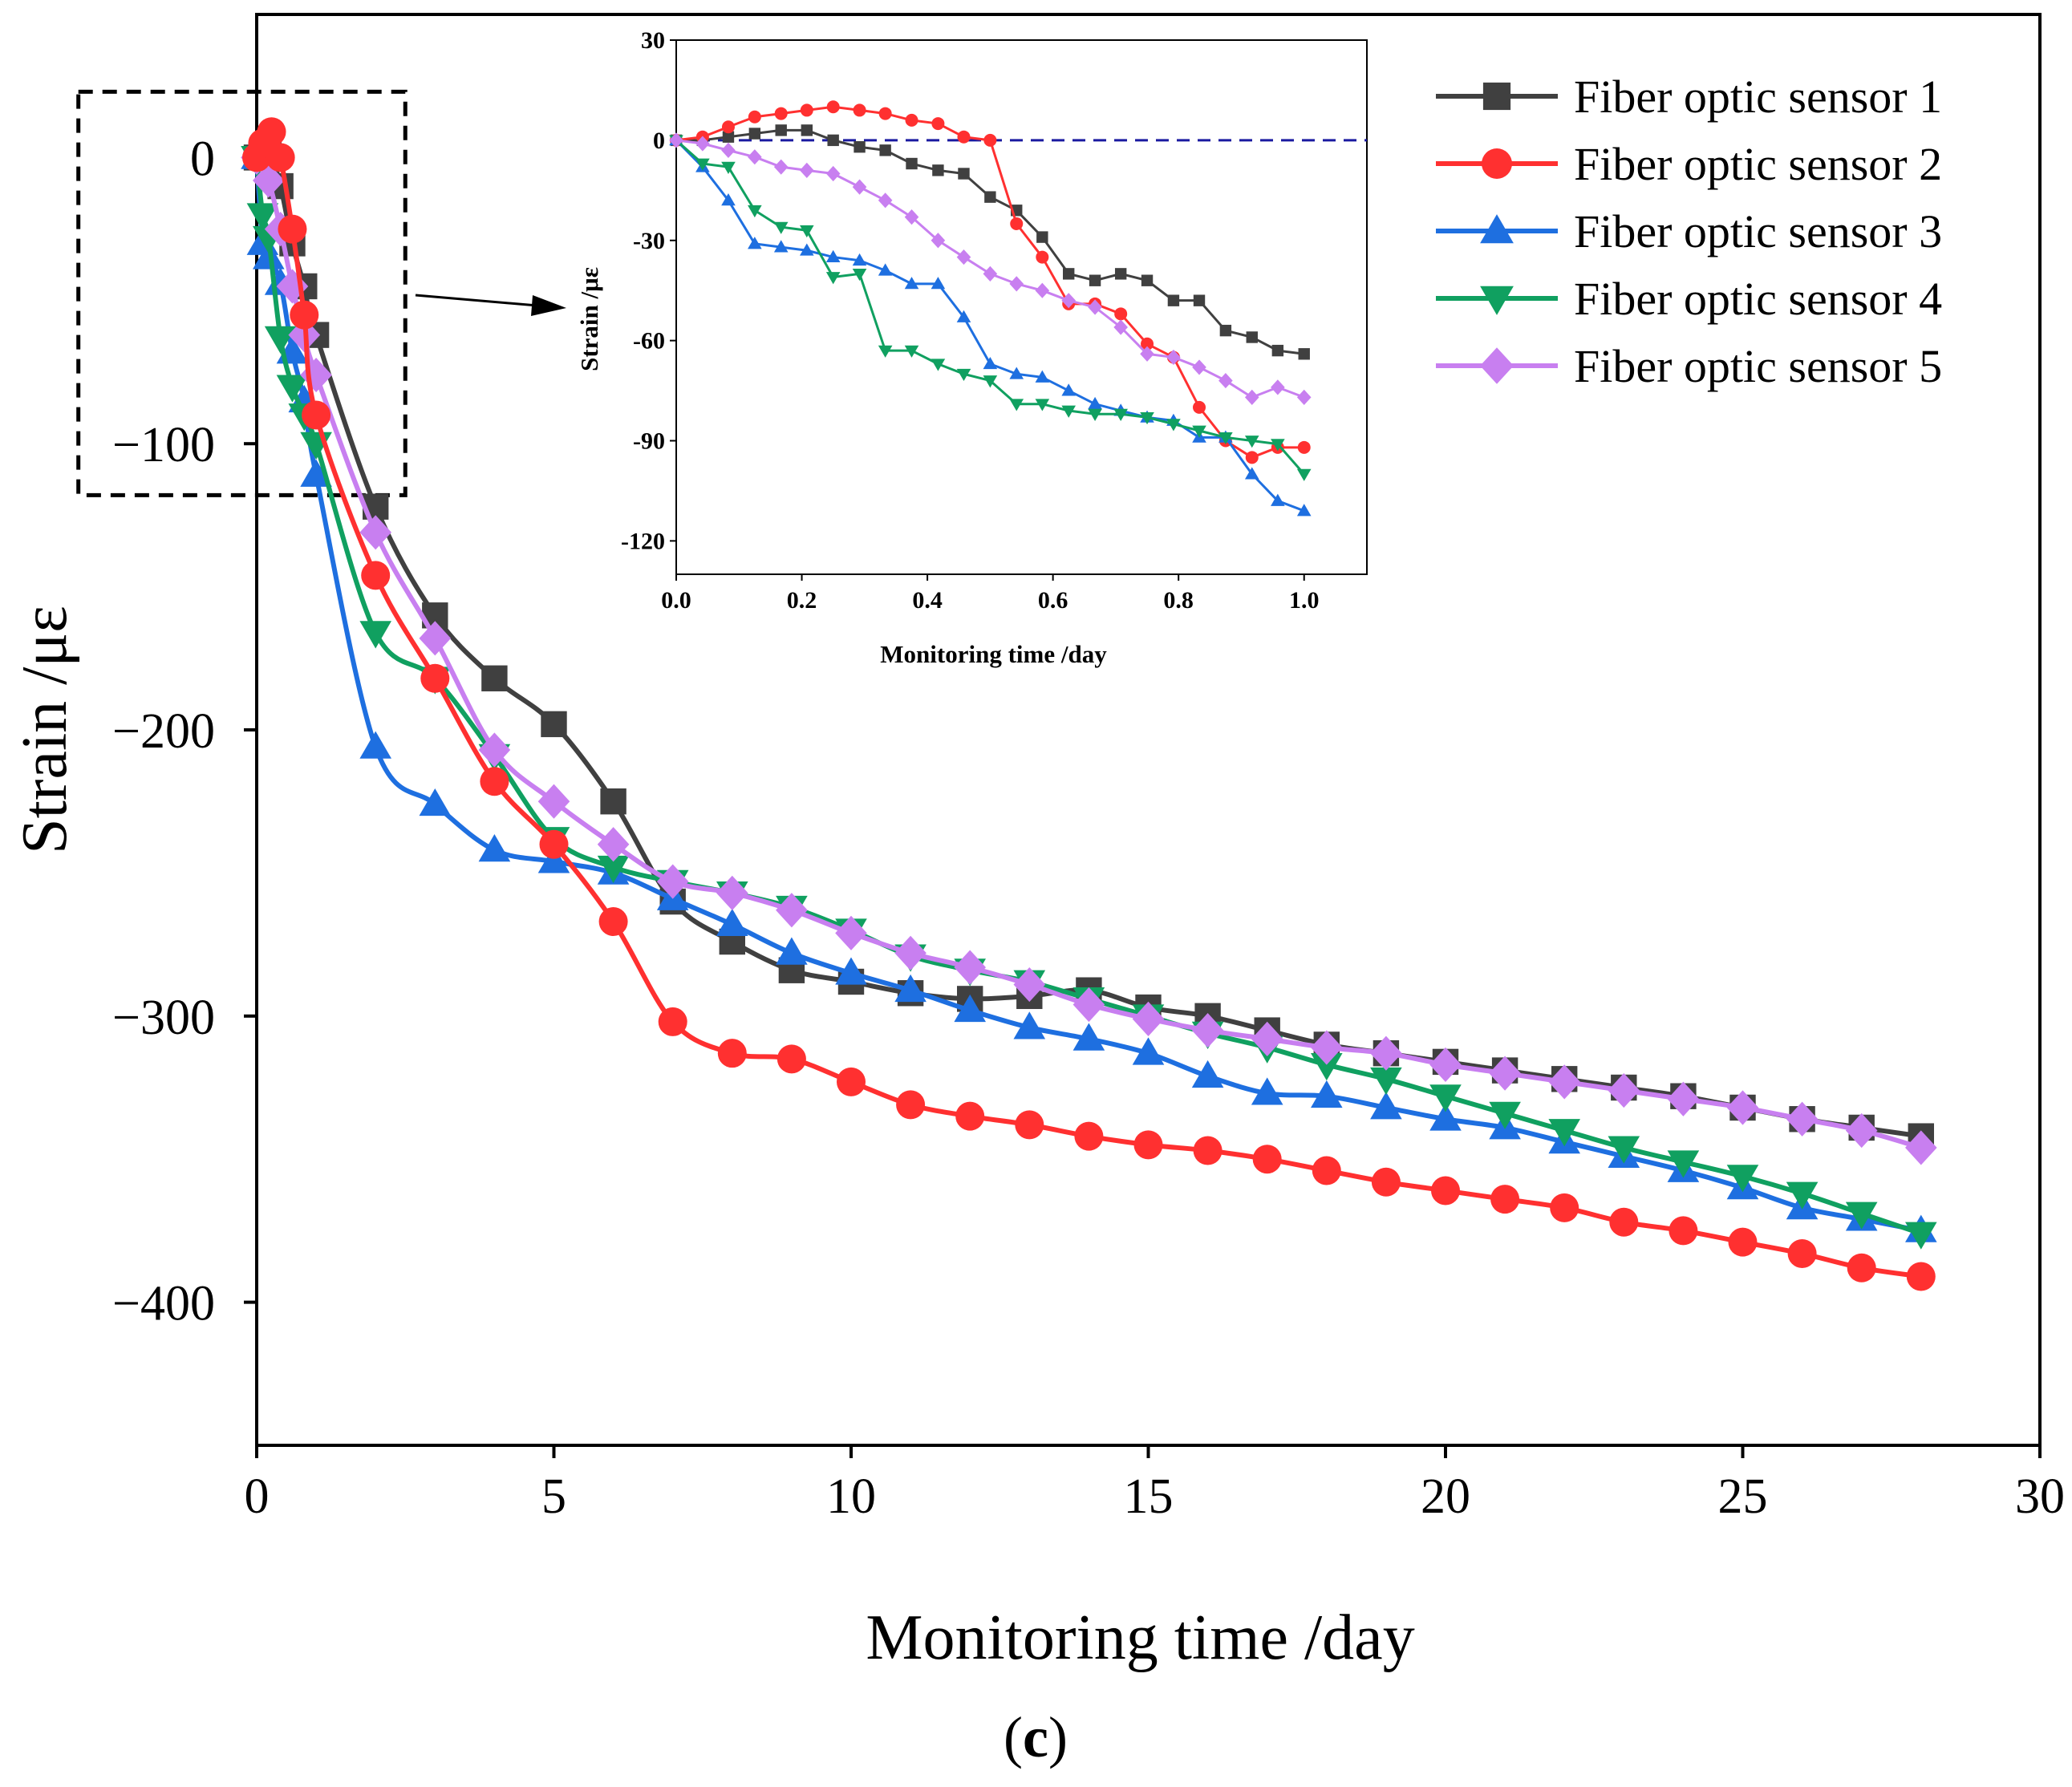  What do you see at coordinates (649, 241) in the screenshot?
I see `inset-y-tick-label: -30` at bounding box center [649, 241].